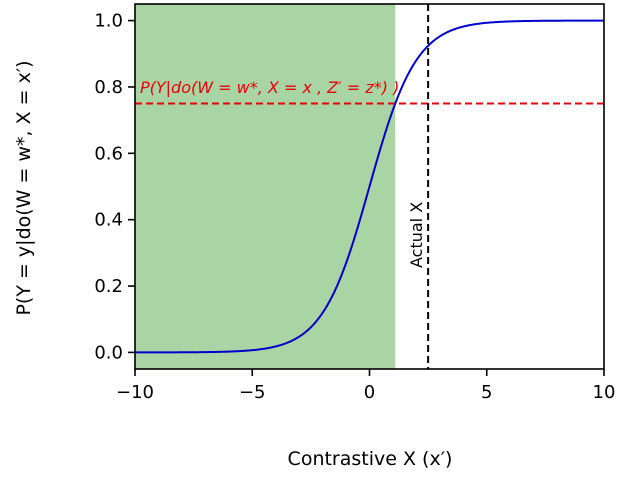 The height and width of the screenshot is (479, 624). Describe the element at coordinates (108, 87) in the screenshot. I see `y-tick-label: 0.8` at that location.